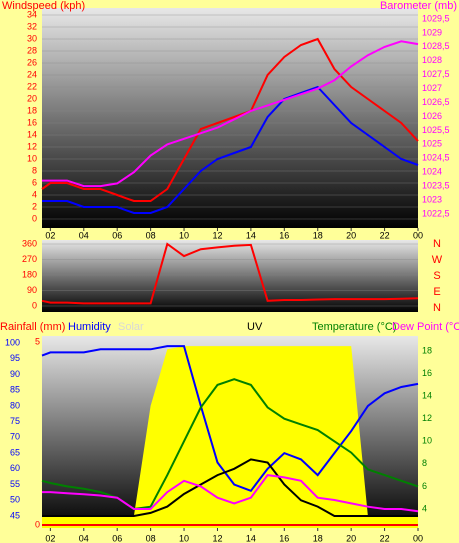  I want to click on y-tick-label: 10, so click(32, 158).